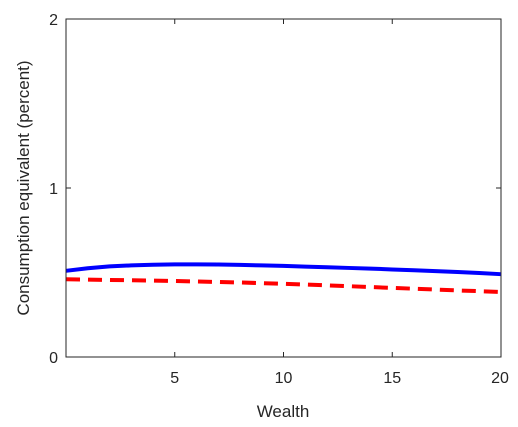 This screenshot has height=427, width=518. Describe the element at coordinates (500, 378) in the screenshot. I see `x-tick-label: 20` at that location.